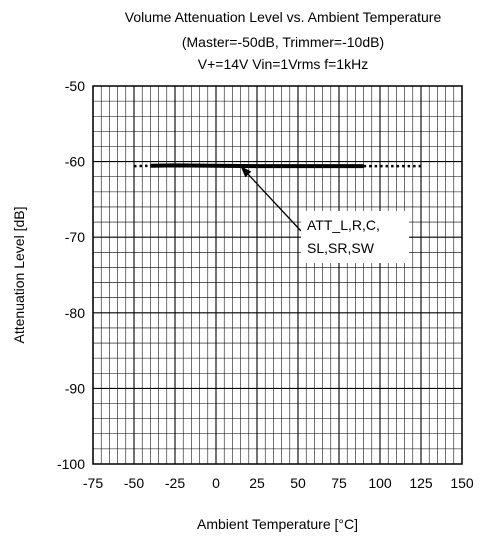 Image resolution: width=487 pixels, height=541 pixels. What do you see at coordinates (343, 225) in the screenshot?
I see `annotation-label-line-1: ATT_L,R,C,` at bounding box center [343, 225].